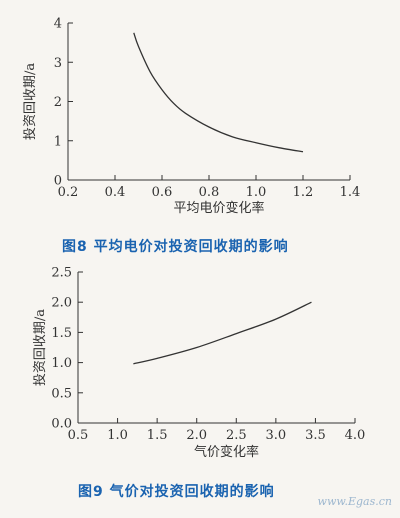 Image resolution: width=400 pixels, height=518 pixels. What do you see at coordinates (61, 273) in the screenshot?
I see `chart-2-y-tick-label: 2.5` at bounding box center [61, 273].